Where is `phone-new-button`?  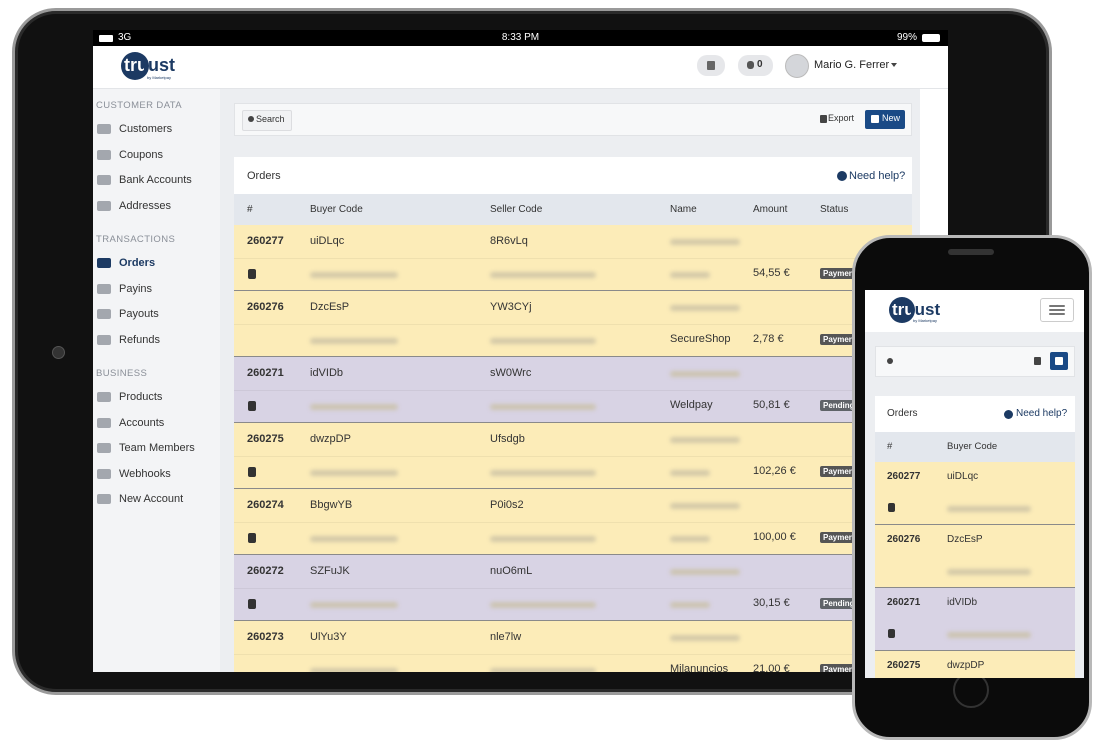
phone-new-button is located at coordinates (1059, 361).